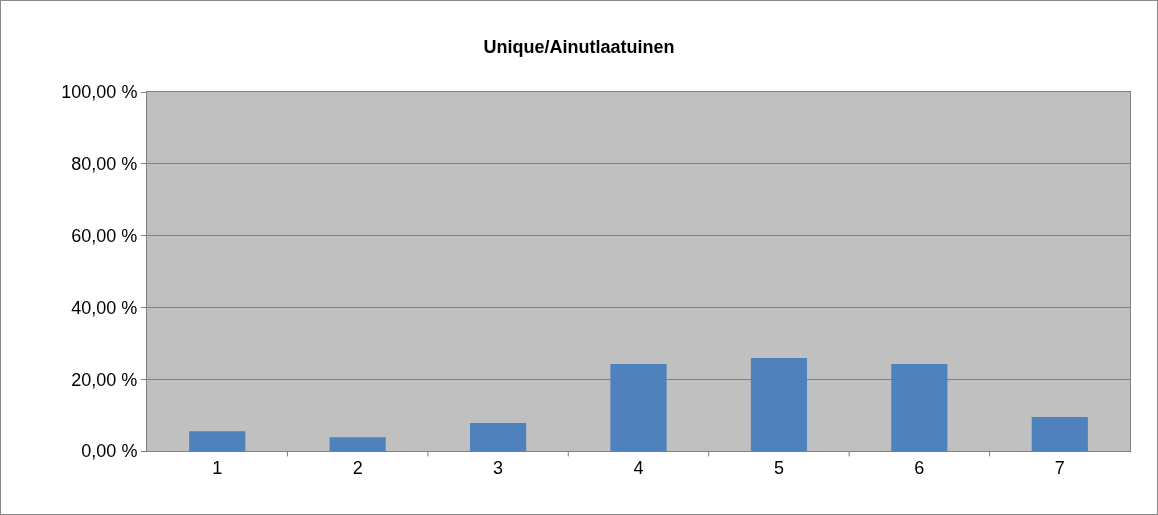 The width and height of the screenshot is (1158, 515). I want to click on x-tick-label: 5, so click(778, 467).